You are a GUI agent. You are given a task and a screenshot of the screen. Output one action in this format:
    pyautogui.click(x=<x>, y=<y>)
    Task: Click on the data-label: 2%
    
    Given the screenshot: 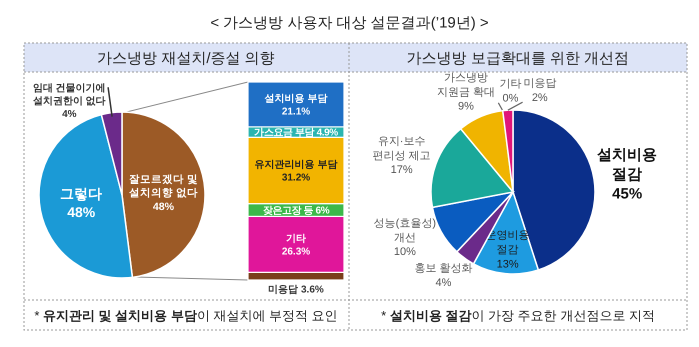 What is the action you would take?
    pyautogui.click(x=540, y=98)
    